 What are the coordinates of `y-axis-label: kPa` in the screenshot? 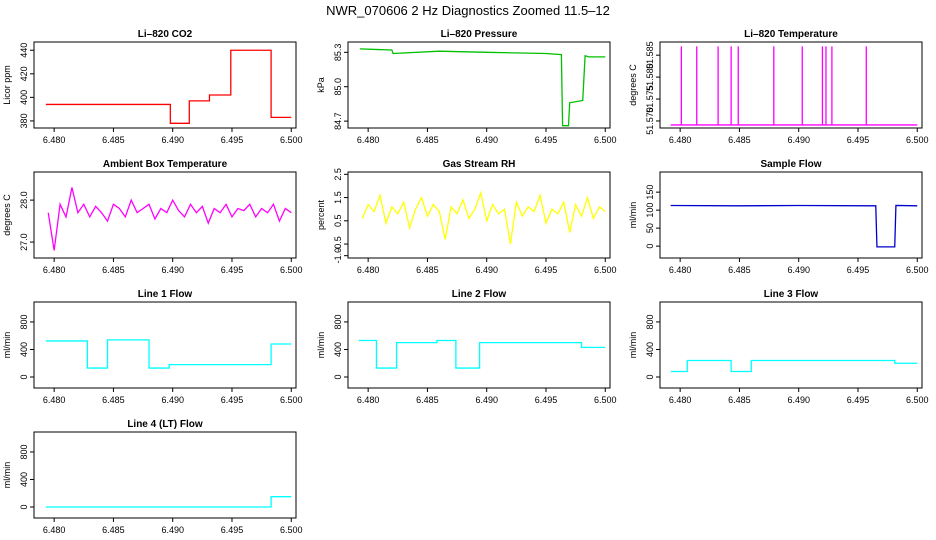 It's located at (321, 85).